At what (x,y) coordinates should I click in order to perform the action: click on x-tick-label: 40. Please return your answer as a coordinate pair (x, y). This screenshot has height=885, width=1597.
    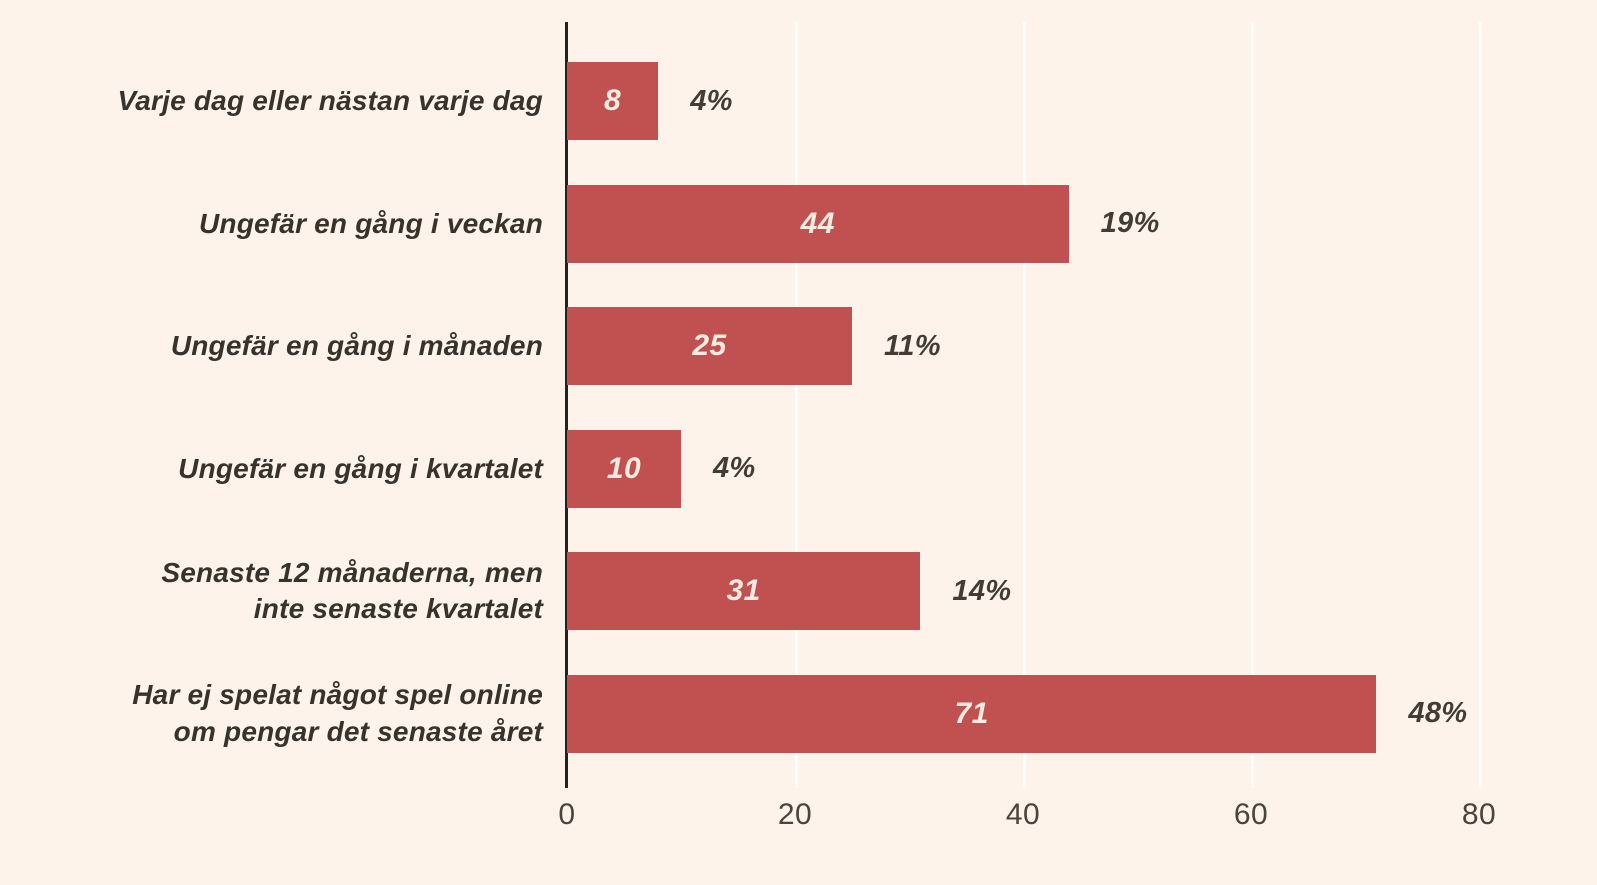
    Looking at the image, I should click on (1023, 814).